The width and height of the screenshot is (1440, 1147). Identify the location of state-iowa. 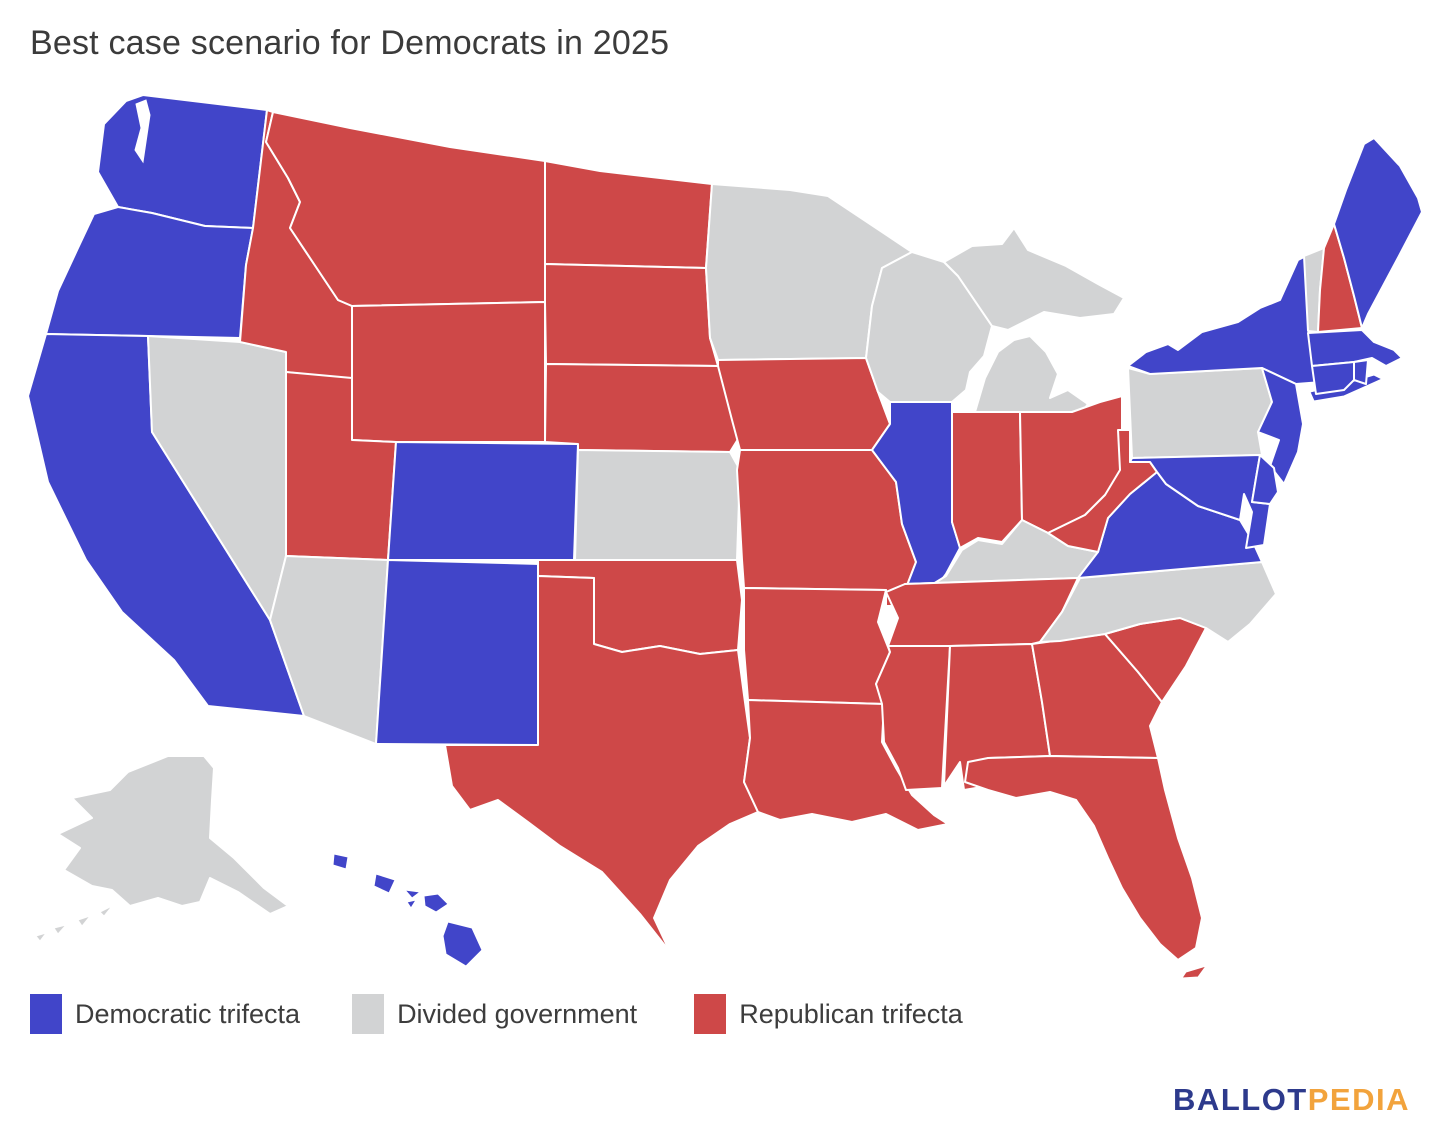
(804, 404).